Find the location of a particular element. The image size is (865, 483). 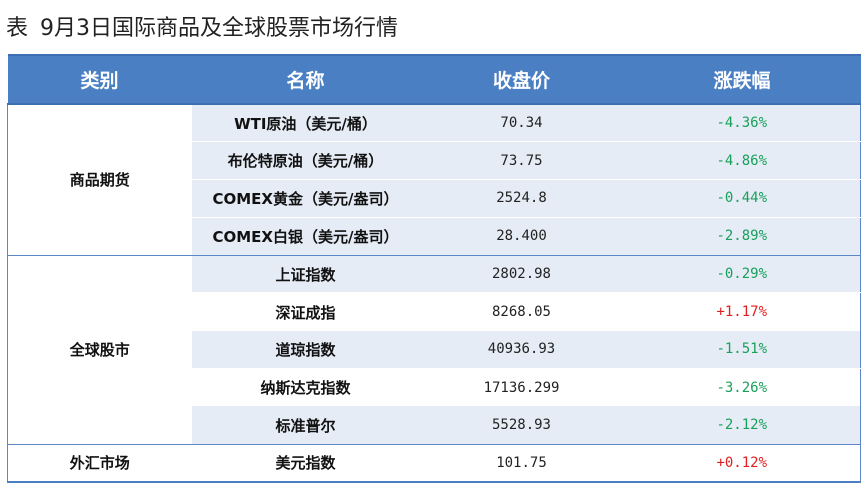

table-row: 道琼指数 40936.93 -1.51% is located at coordinates (434, 350).